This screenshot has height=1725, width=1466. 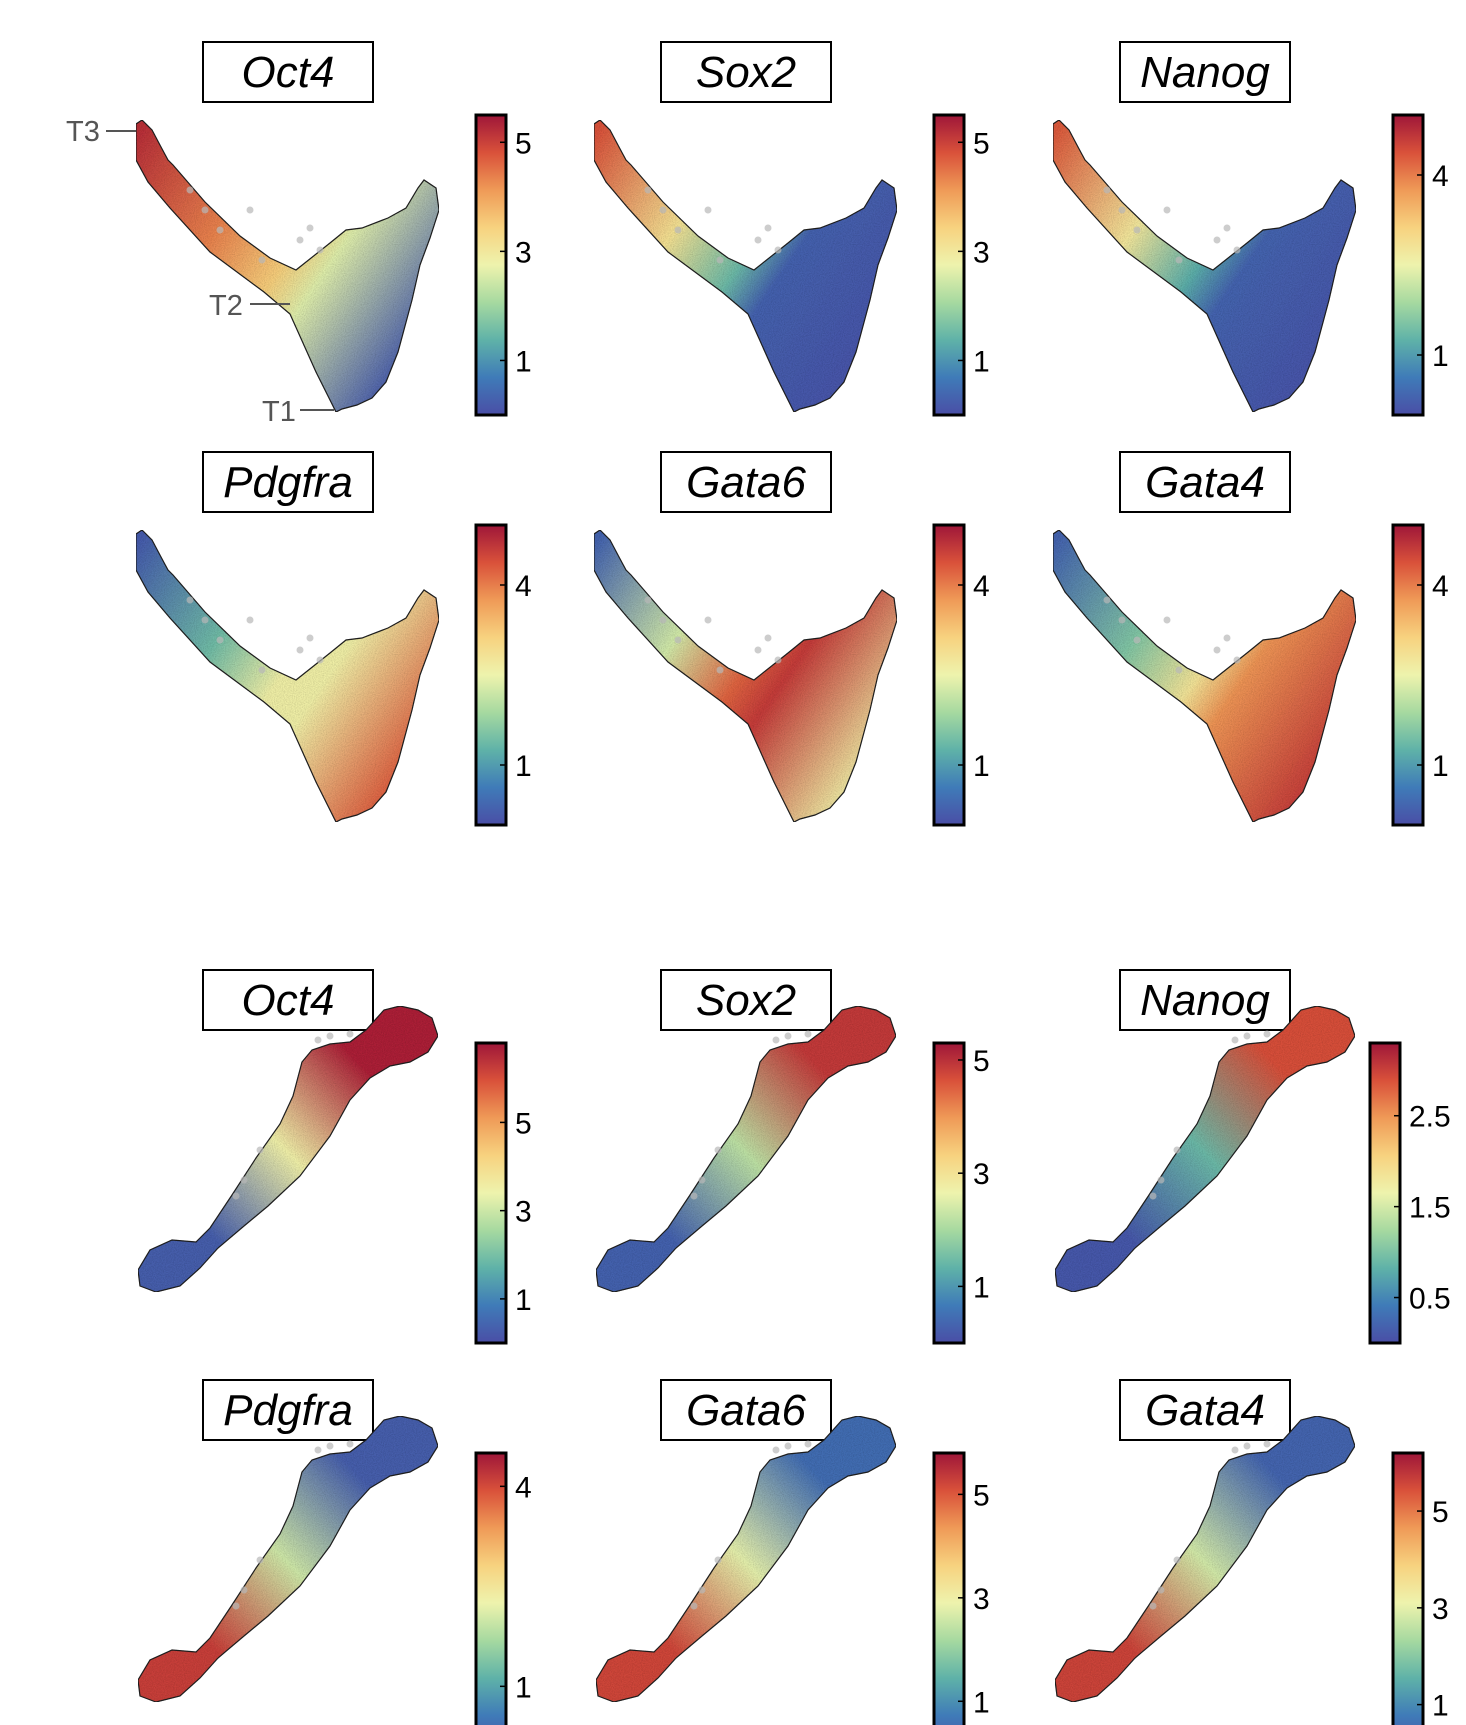 I want to click on panel-title: Nanog, so click(x=1205, y=72).